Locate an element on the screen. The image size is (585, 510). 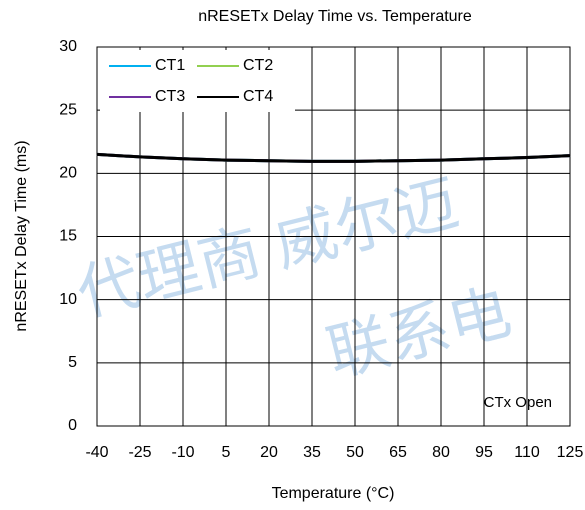
x-tick-label: 110 is located at coordinates (527, 452).